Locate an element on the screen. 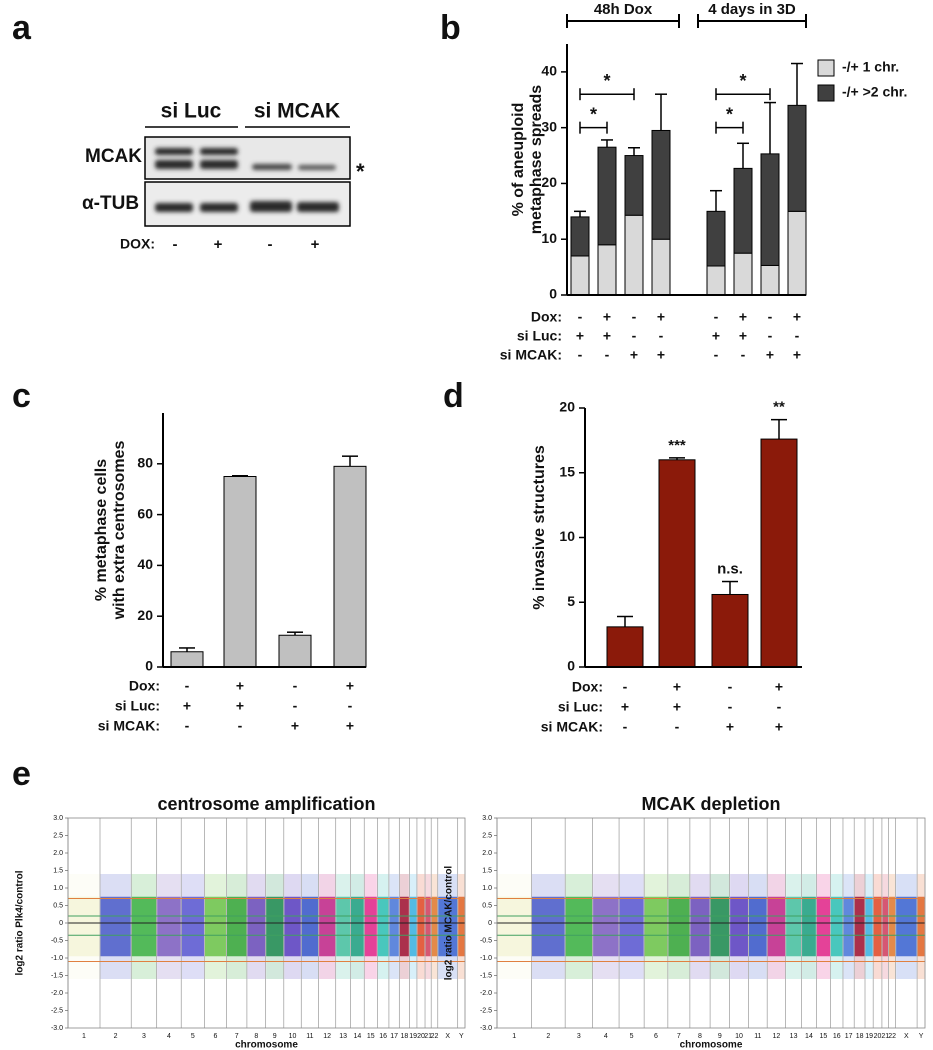 The image size is (933, 1050). y-axis-label: with extra centrosomes is located at coordinates (119, 531).